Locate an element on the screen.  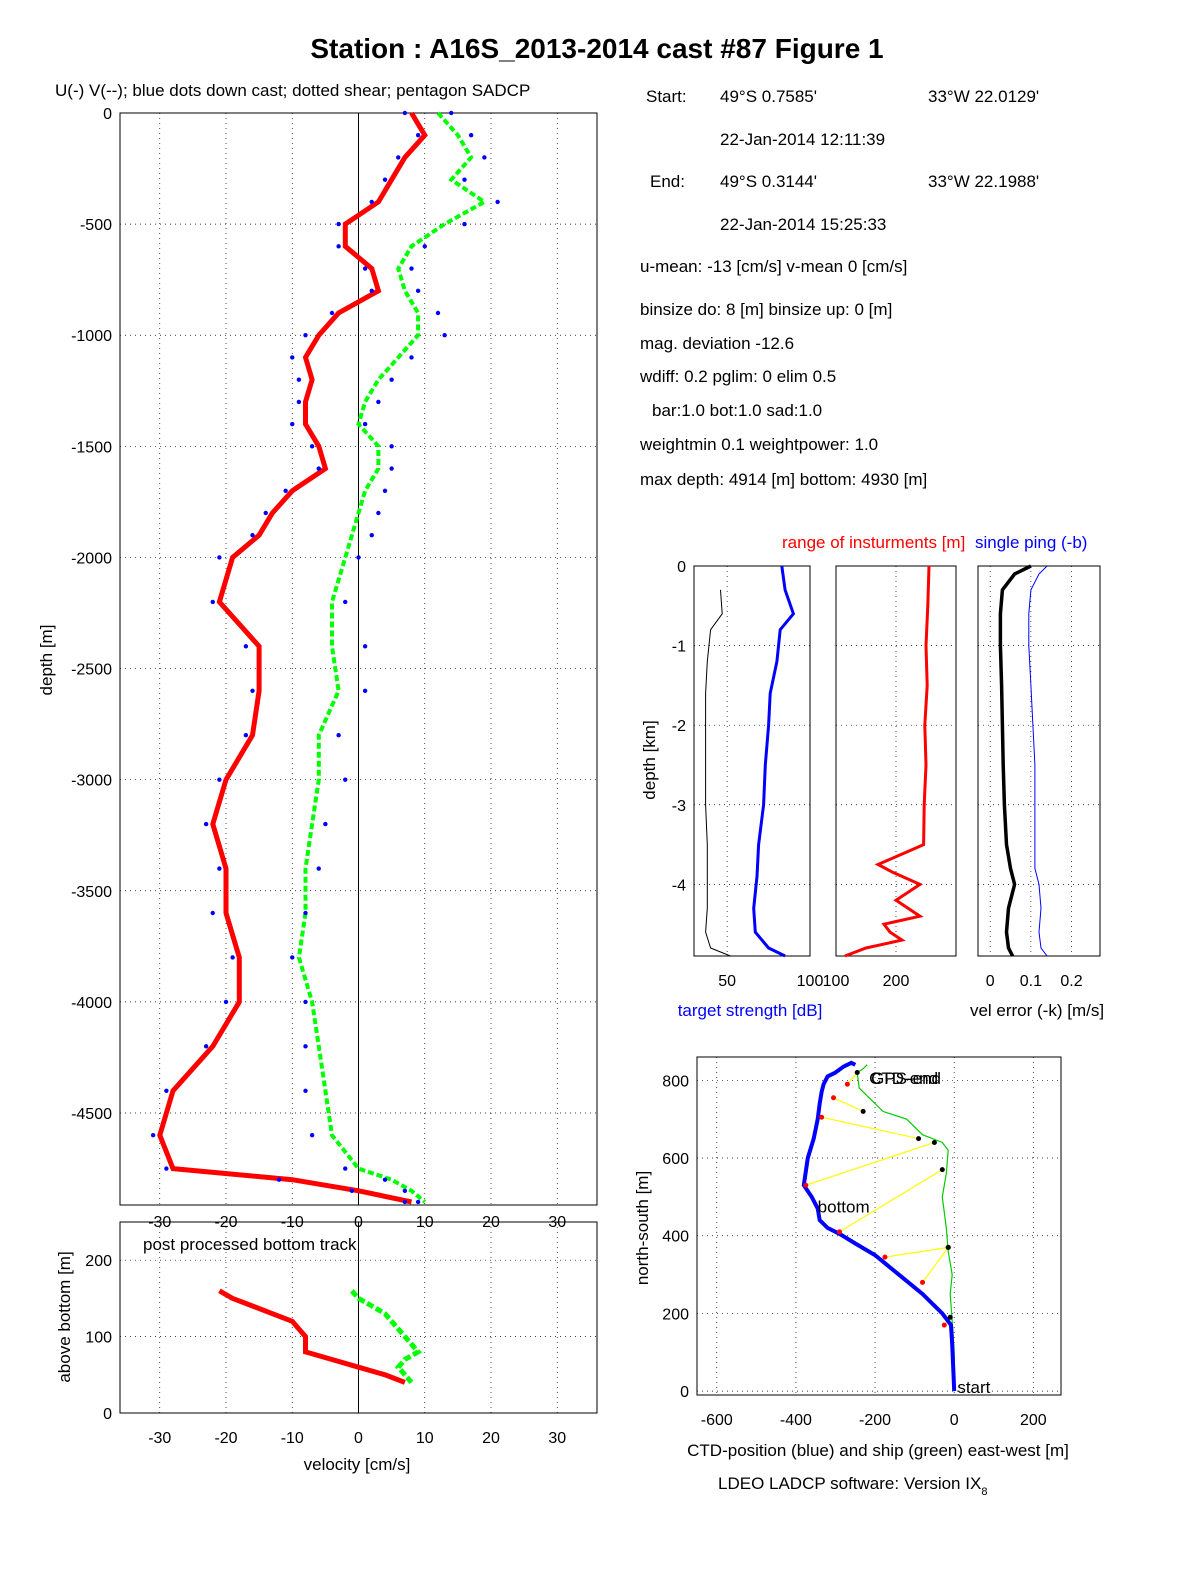
bottom-track-ylabel: above bottom [m] is located at coordinates (64, 1316).